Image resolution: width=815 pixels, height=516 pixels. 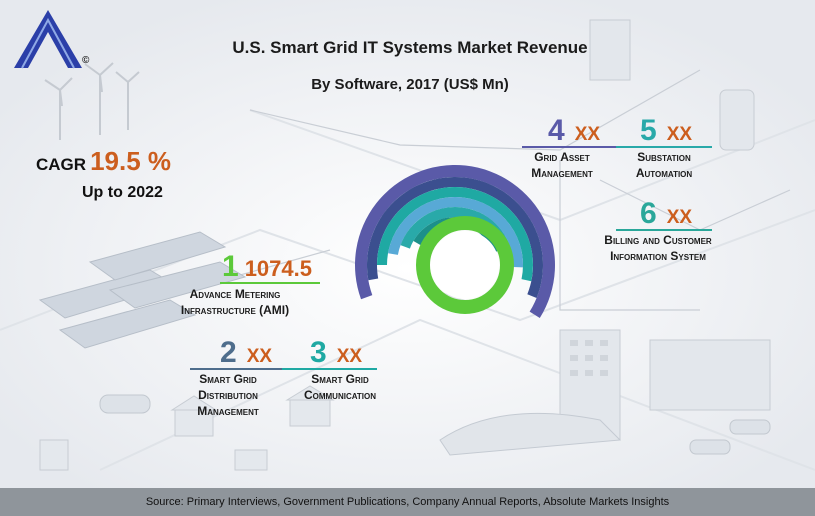 What do you see at coordinates (679, 134) in the screenshot?
I see `segment-5-value: XX` at bounding box center [679, 134].